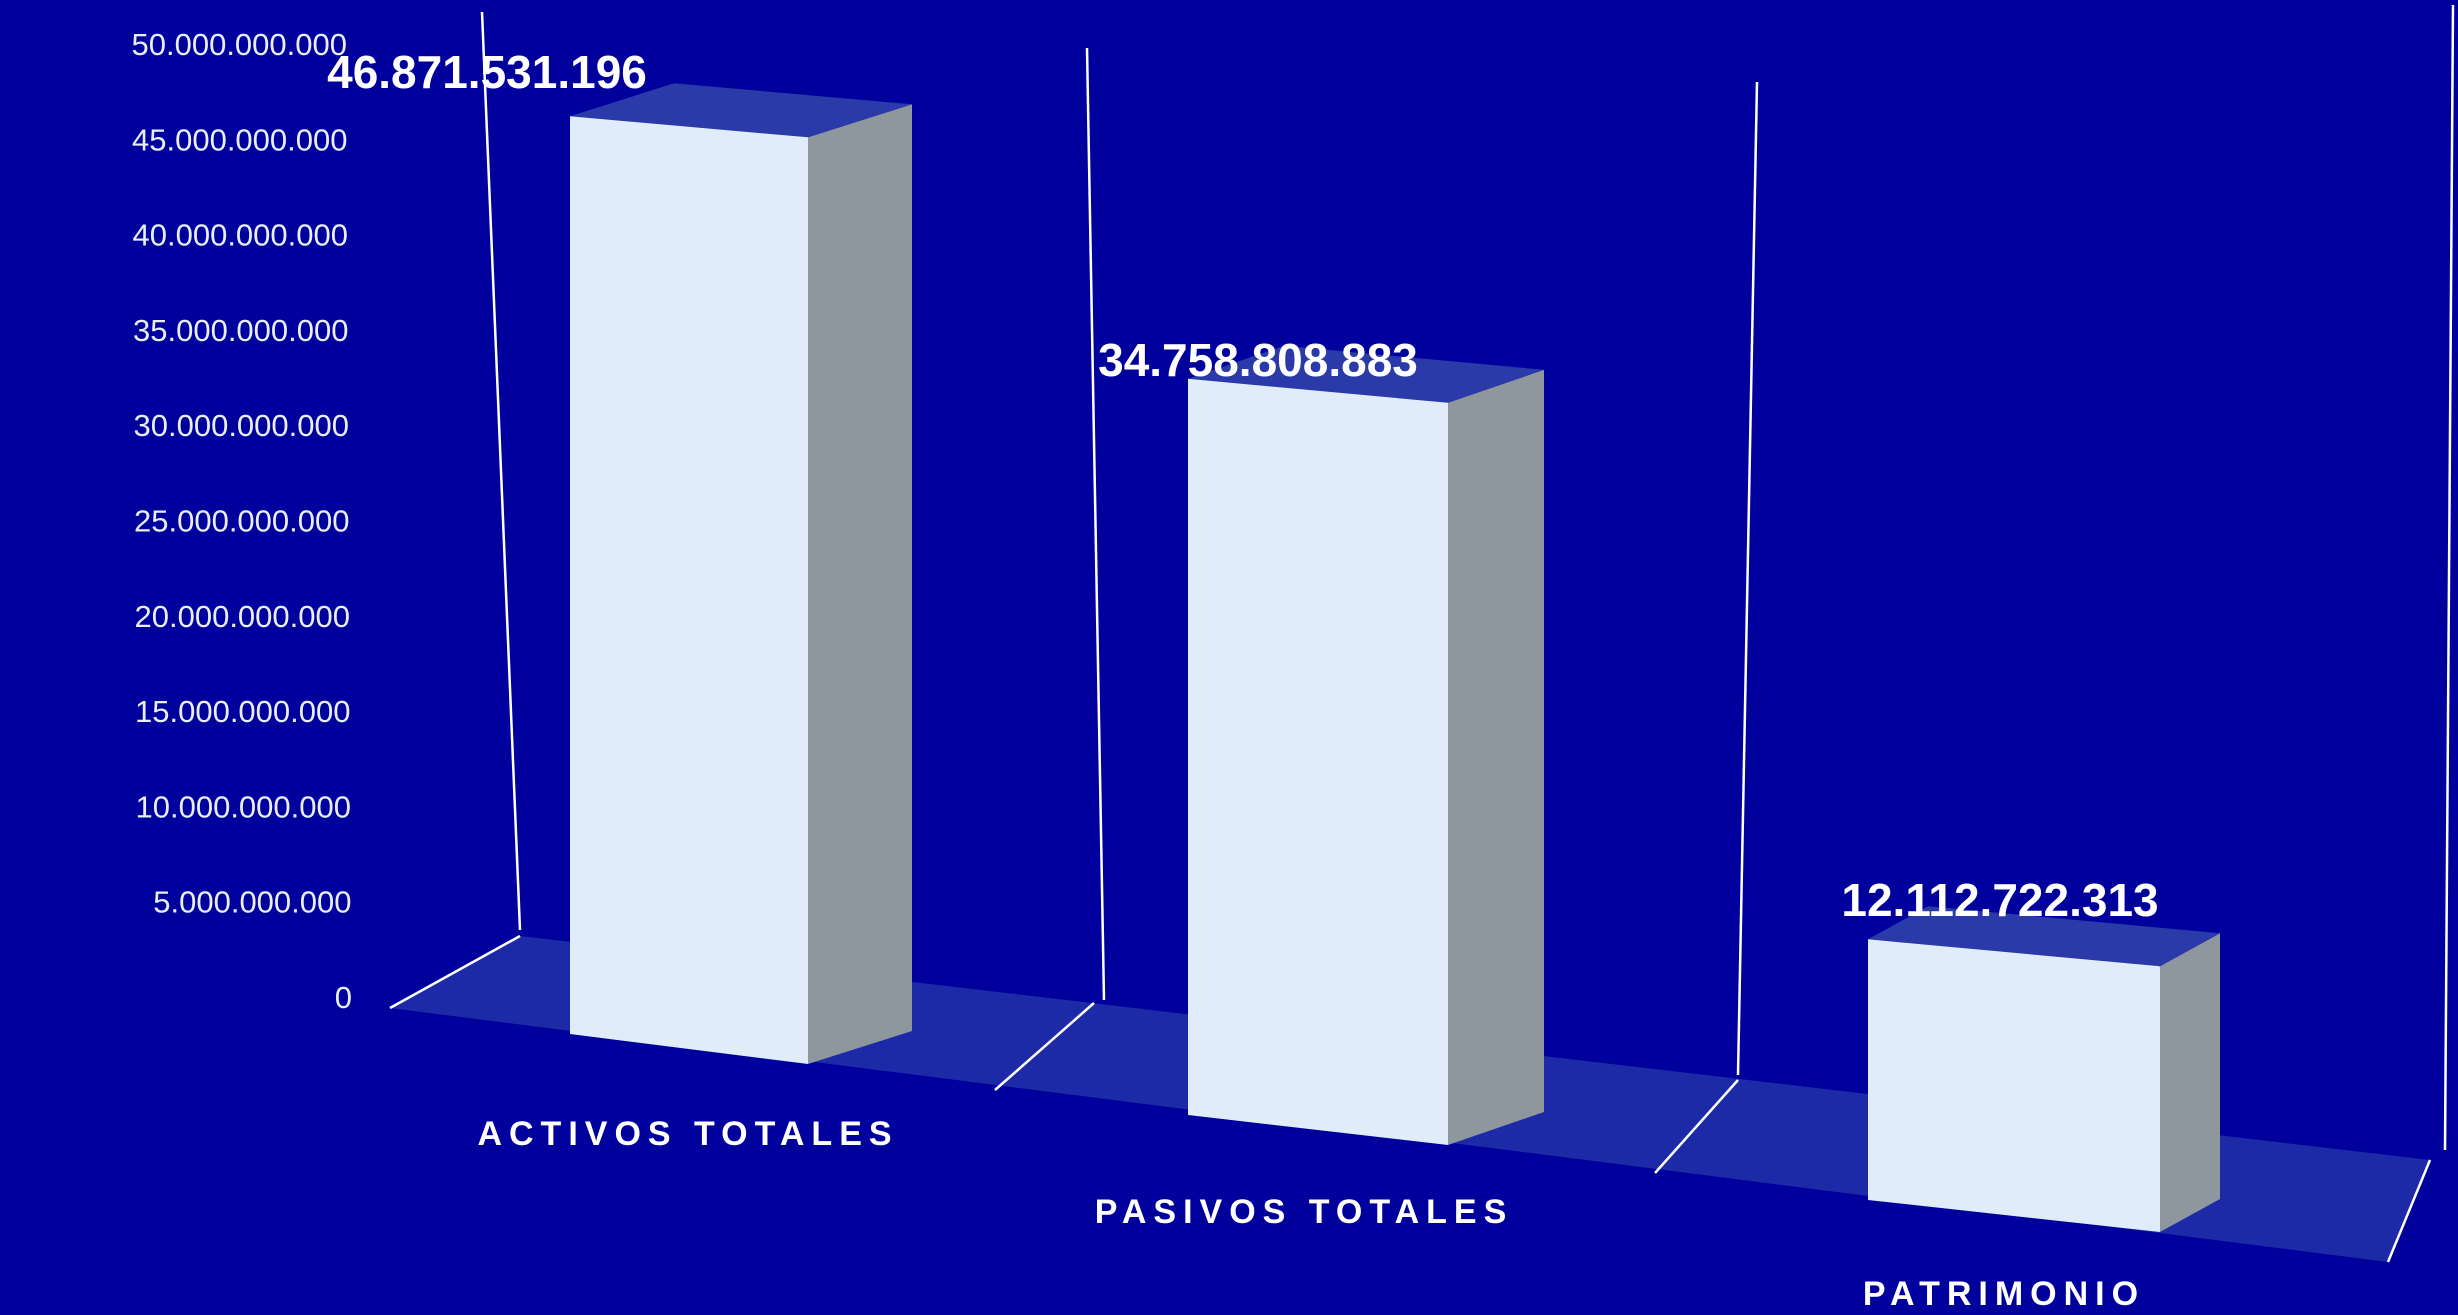 This screenshot has height=1315, width=2458. I want to click on y-tick-label: 45.000.000.000, so click(240, 139).